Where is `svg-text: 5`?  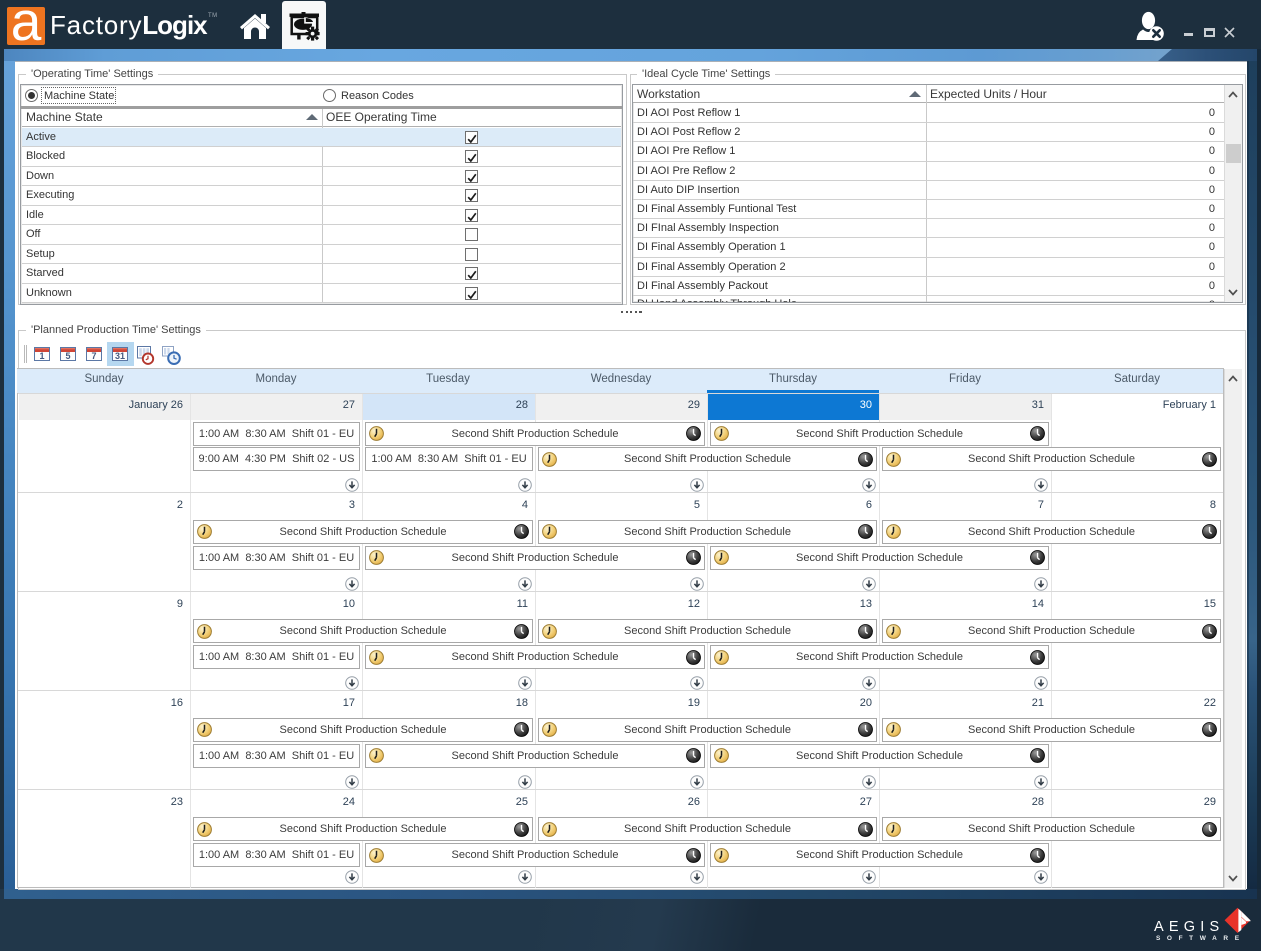 svg-text: 5 is located at coordinates (67, 356).